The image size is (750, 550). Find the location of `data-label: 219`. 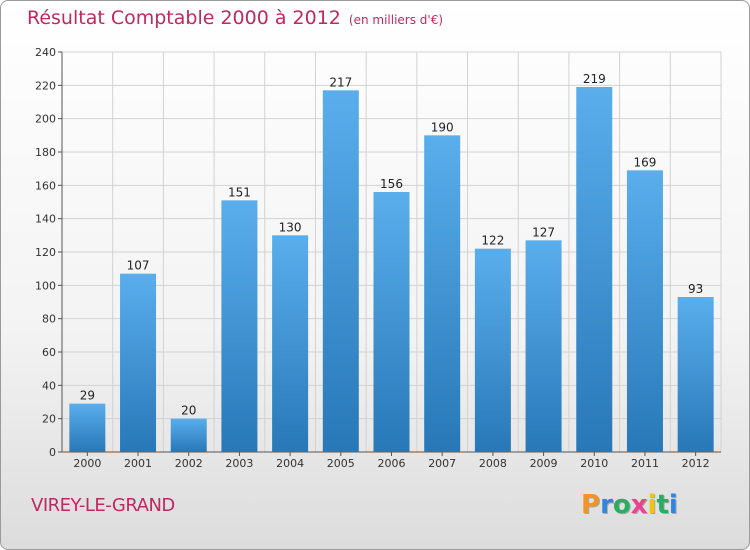

data-label: 219 is located at coordinates (594, 79).